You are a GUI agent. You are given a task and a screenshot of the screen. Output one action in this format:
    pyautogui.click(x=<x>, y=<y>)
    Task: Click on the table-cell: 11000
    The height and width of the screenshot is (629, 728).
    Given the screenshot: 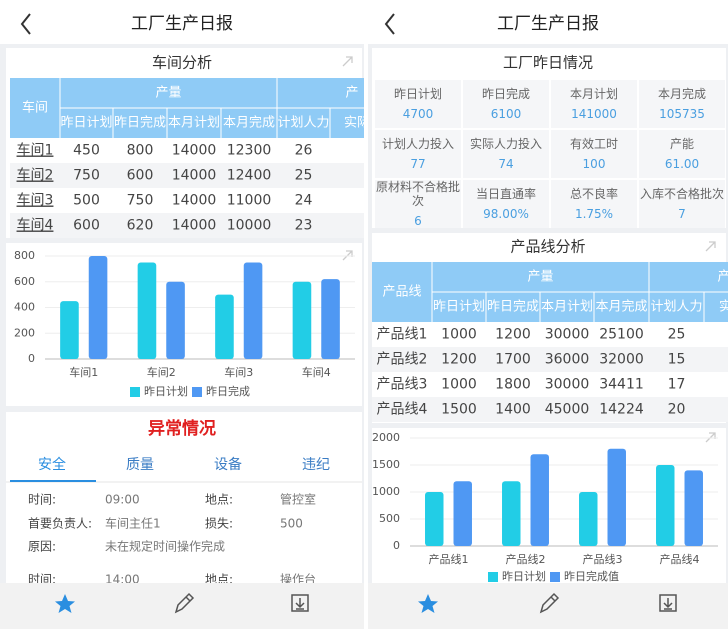 What is the action you would take?
    pyautogui.click(x=249, y=201)
    